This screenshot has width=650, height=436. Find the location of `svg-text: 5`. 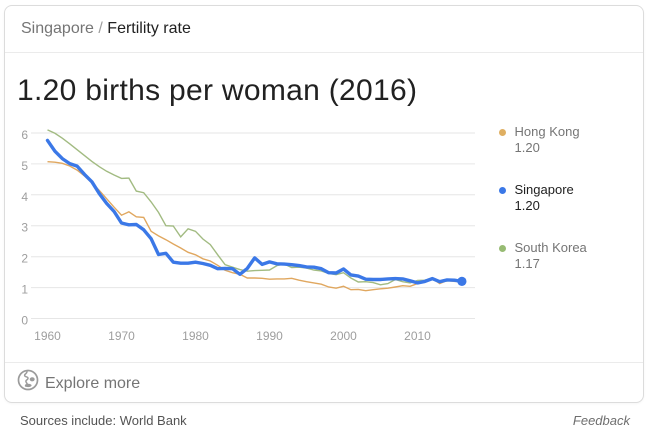

svg-text: 5 is located at coordinates (24, 166).